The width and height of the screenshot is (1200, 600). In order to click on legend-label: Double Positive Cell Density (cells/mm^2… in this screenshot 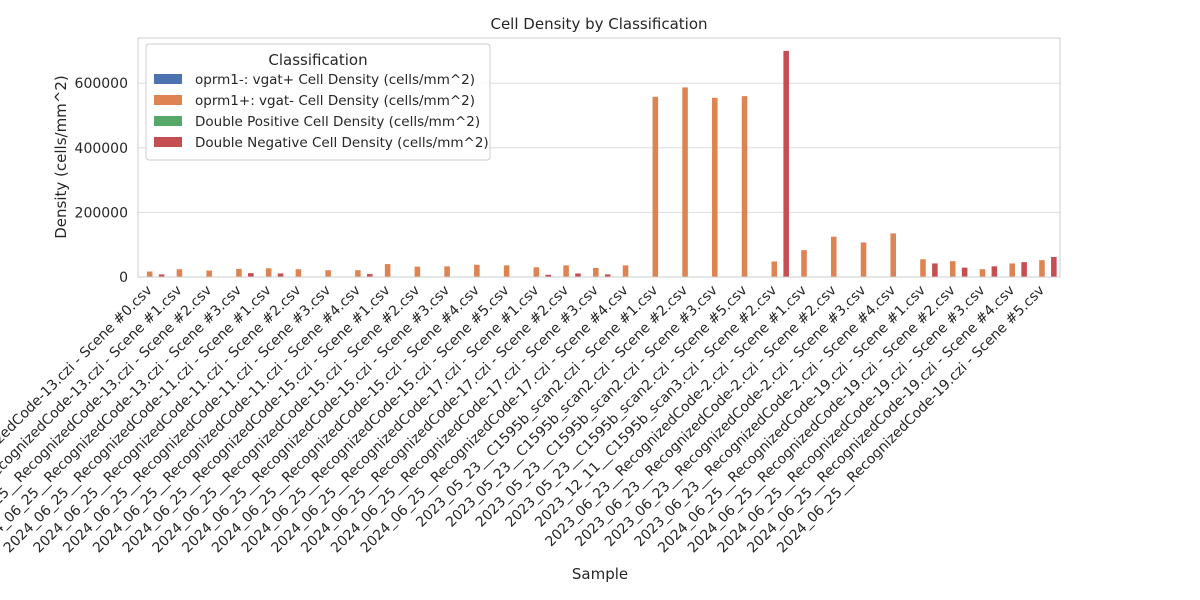, I will do `click(337, 122)`.